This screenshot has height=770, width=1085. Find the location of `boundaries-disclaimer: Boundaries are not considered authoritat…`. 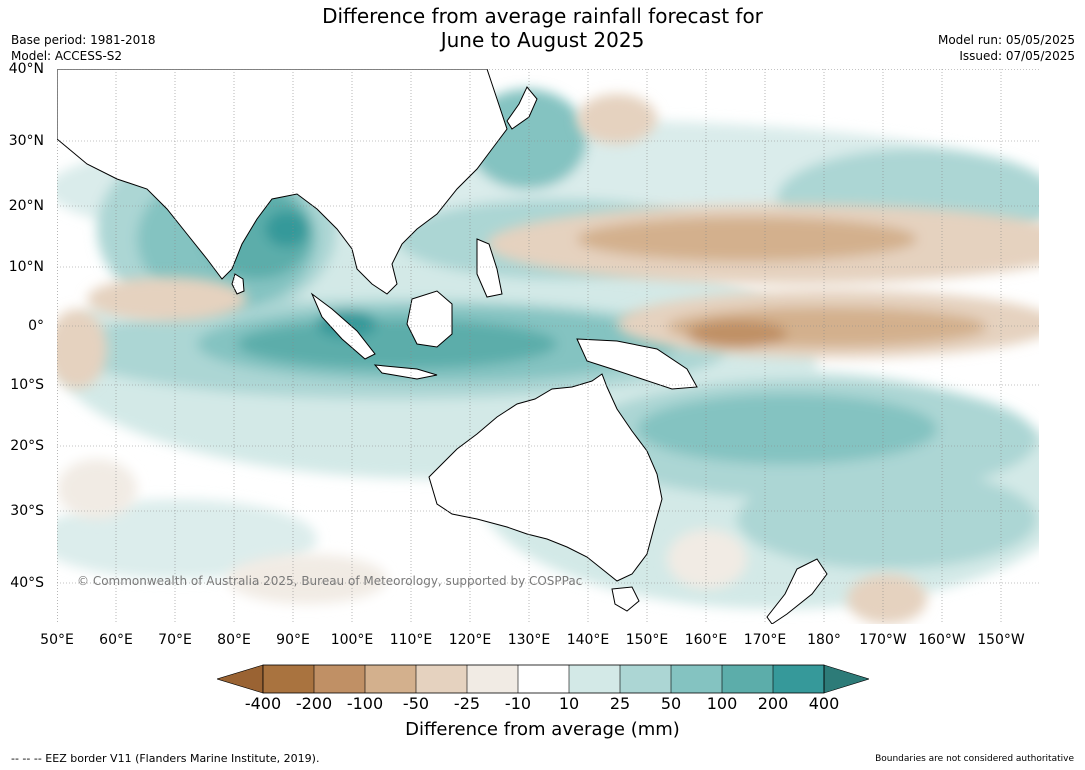

boundaries-disclaimer: Boundaries are not considered authoritat… is located at coordinates (974, 759).